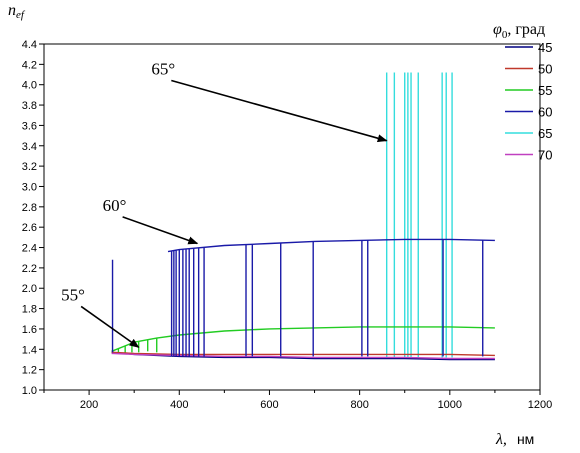 The image size is (580, 453). I want to click on y-tick-label: 4.0, so click(29, 86).